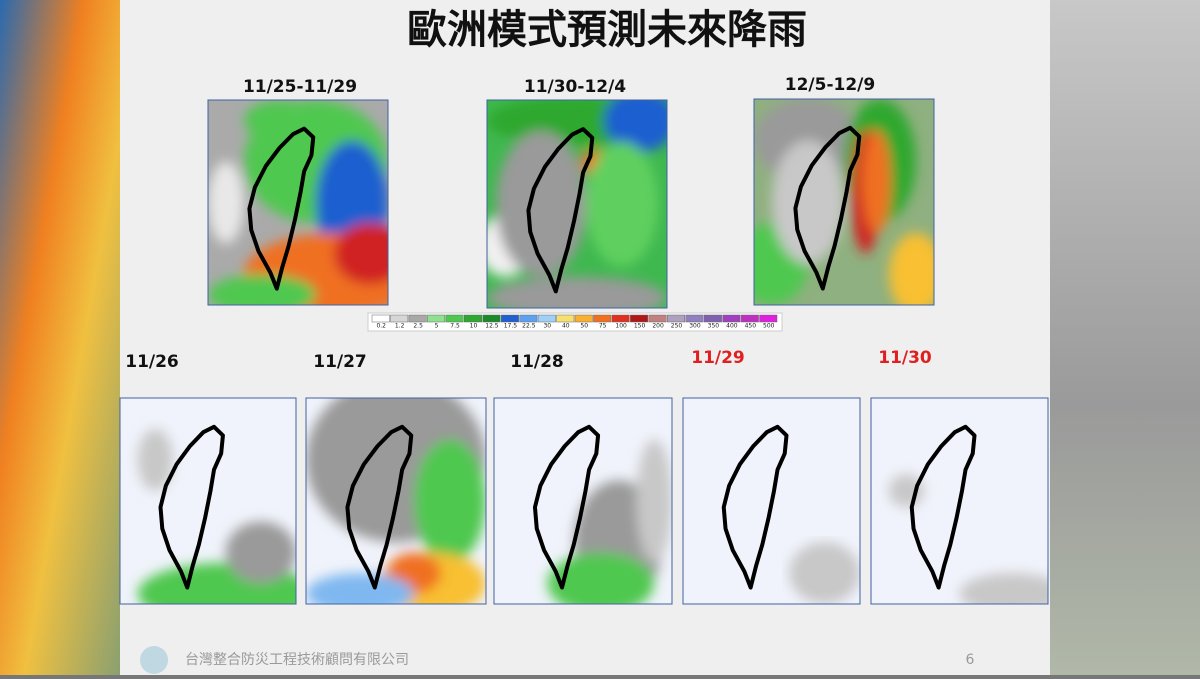 Image resolution: width=1200 pixels, height=679 pixels. Describe the element at coordinates (640, 326) in the screenshot. I see `legend-label: 150` at that location.